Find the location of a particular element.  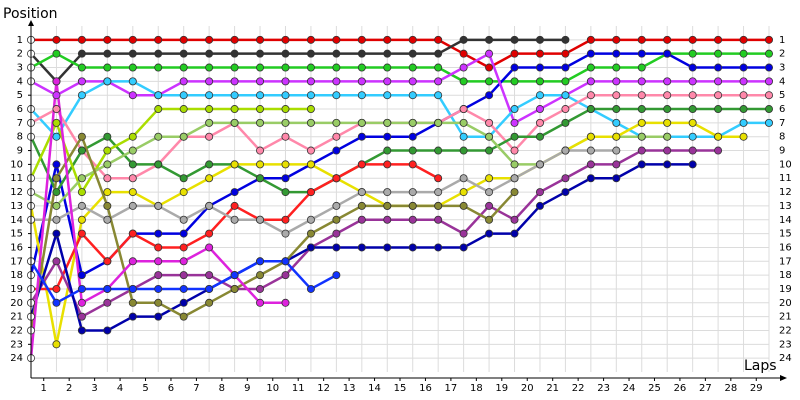

y-tick-label-right: 15 is located at coordinates (785, 234).